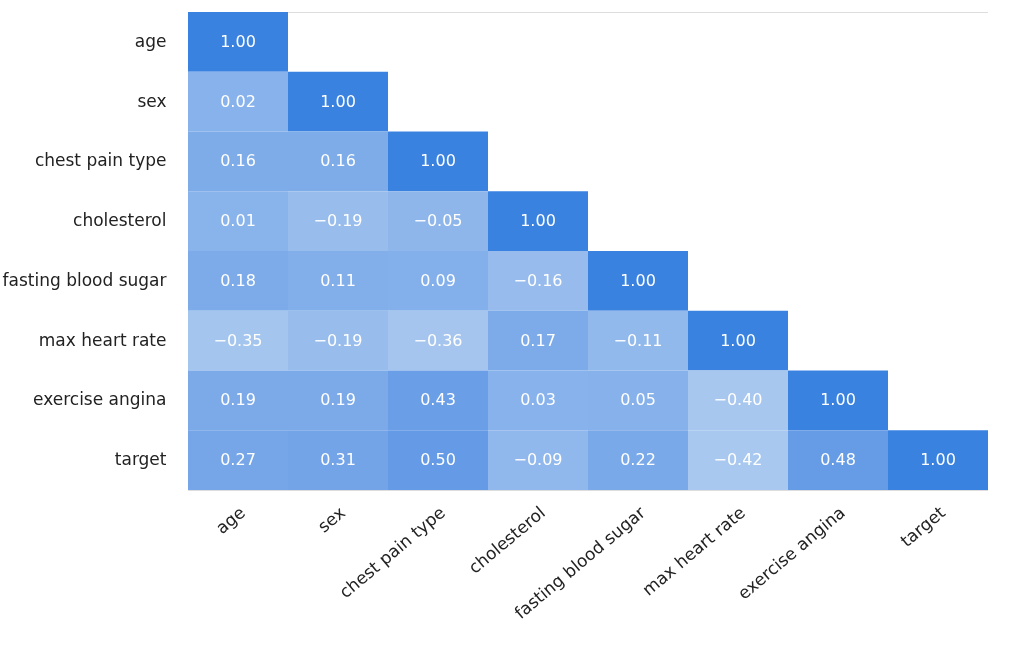  Describe the element at coordinates (638, 340) in the screenshot. I see `data-label: −0.11` at that location.